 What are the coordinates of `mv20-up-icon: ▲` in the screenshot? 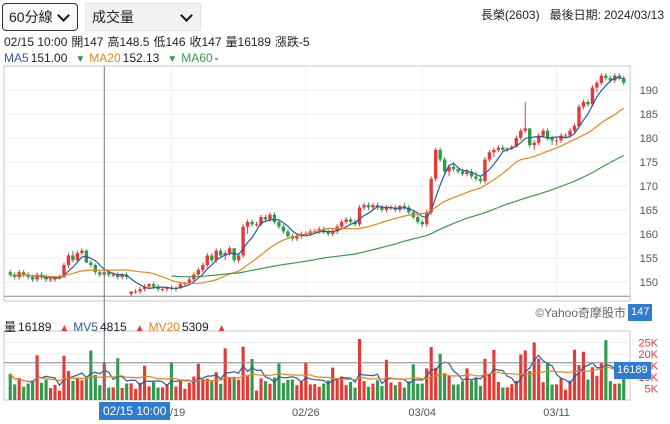 It's located at (221, 328).